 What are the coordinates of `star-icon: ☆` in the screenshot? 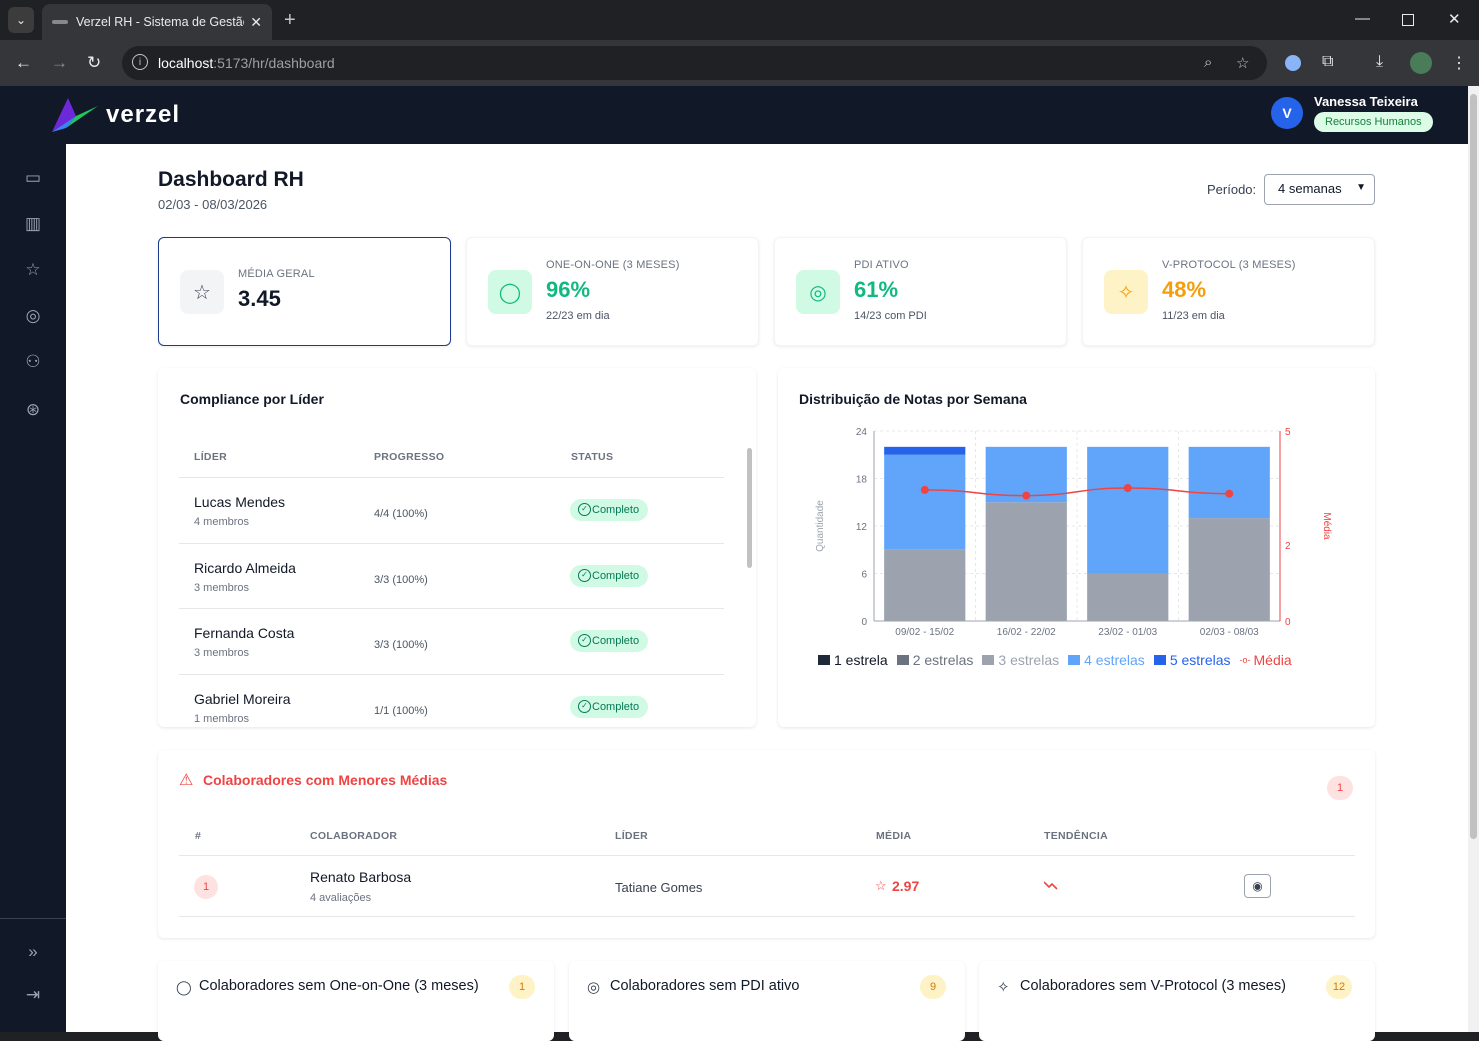 It's located at (33, 269).